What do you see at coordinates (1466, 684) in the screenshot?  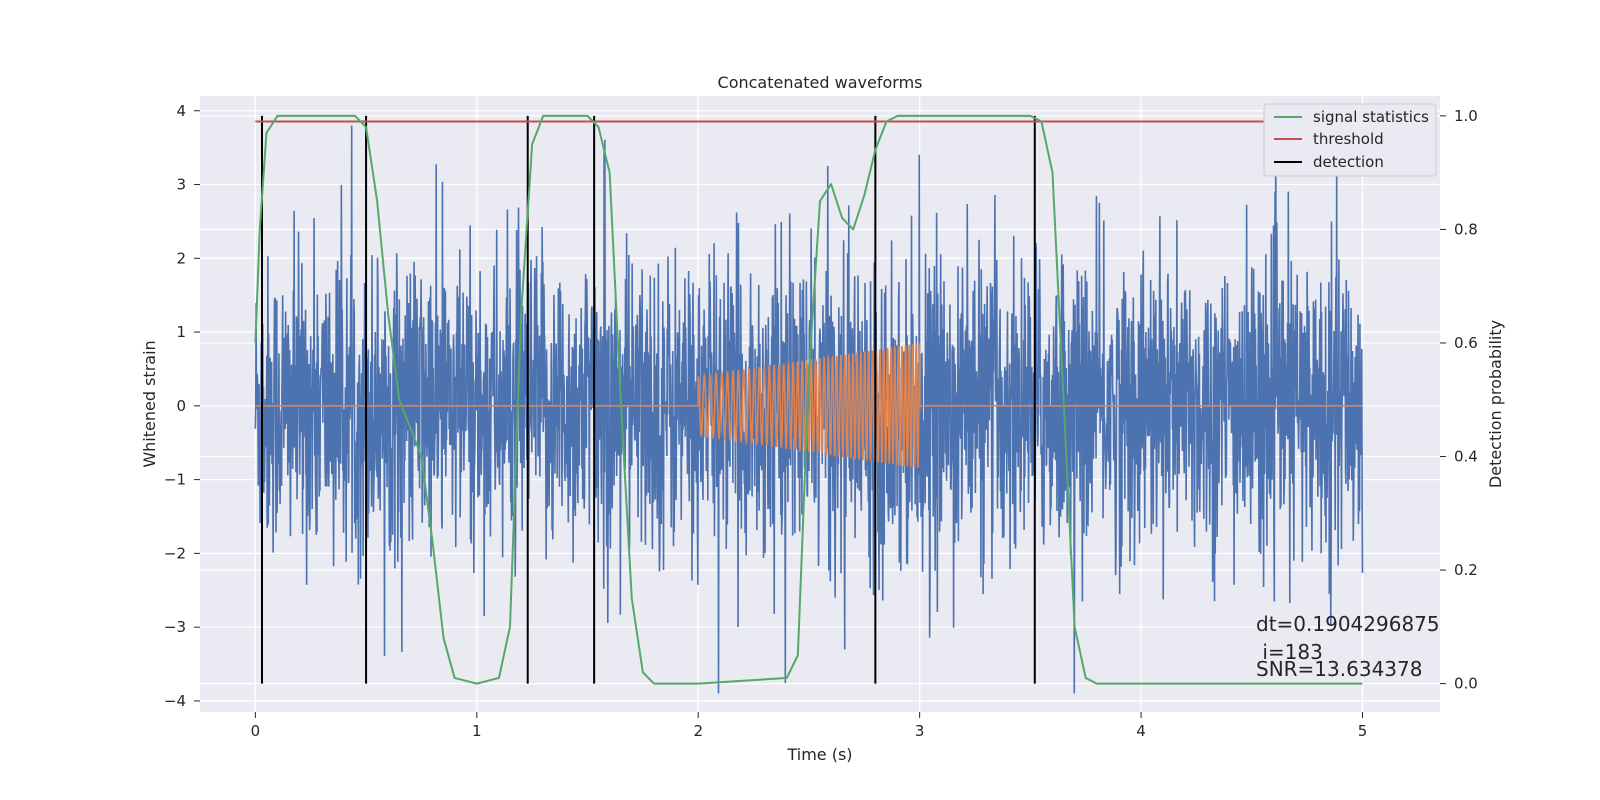 I see `y2-tick-label: 0.0` at bounding box center [1466, 684].